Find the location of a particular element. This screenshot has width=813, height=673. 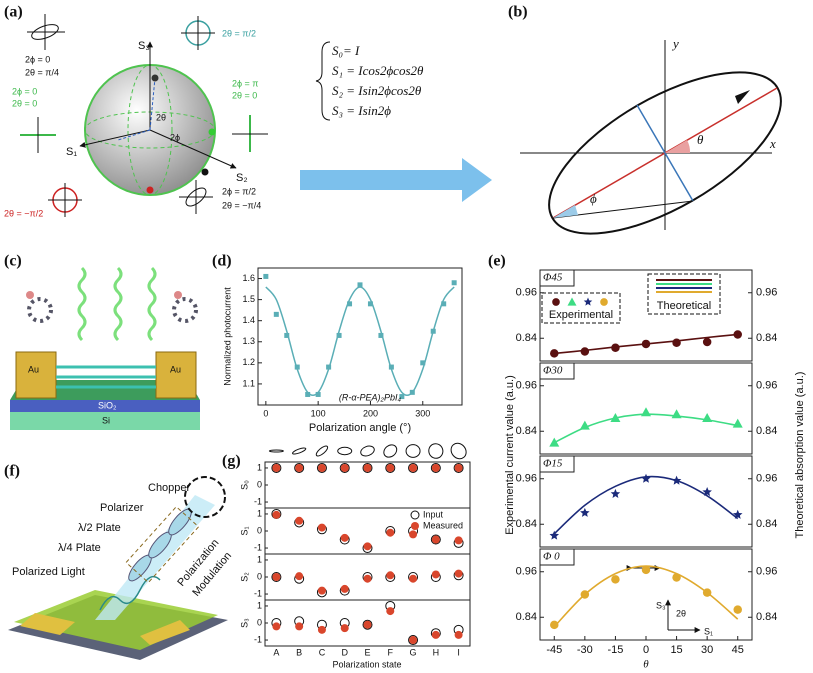

x-tick-label: 15 is located at coordinates (676, 650).